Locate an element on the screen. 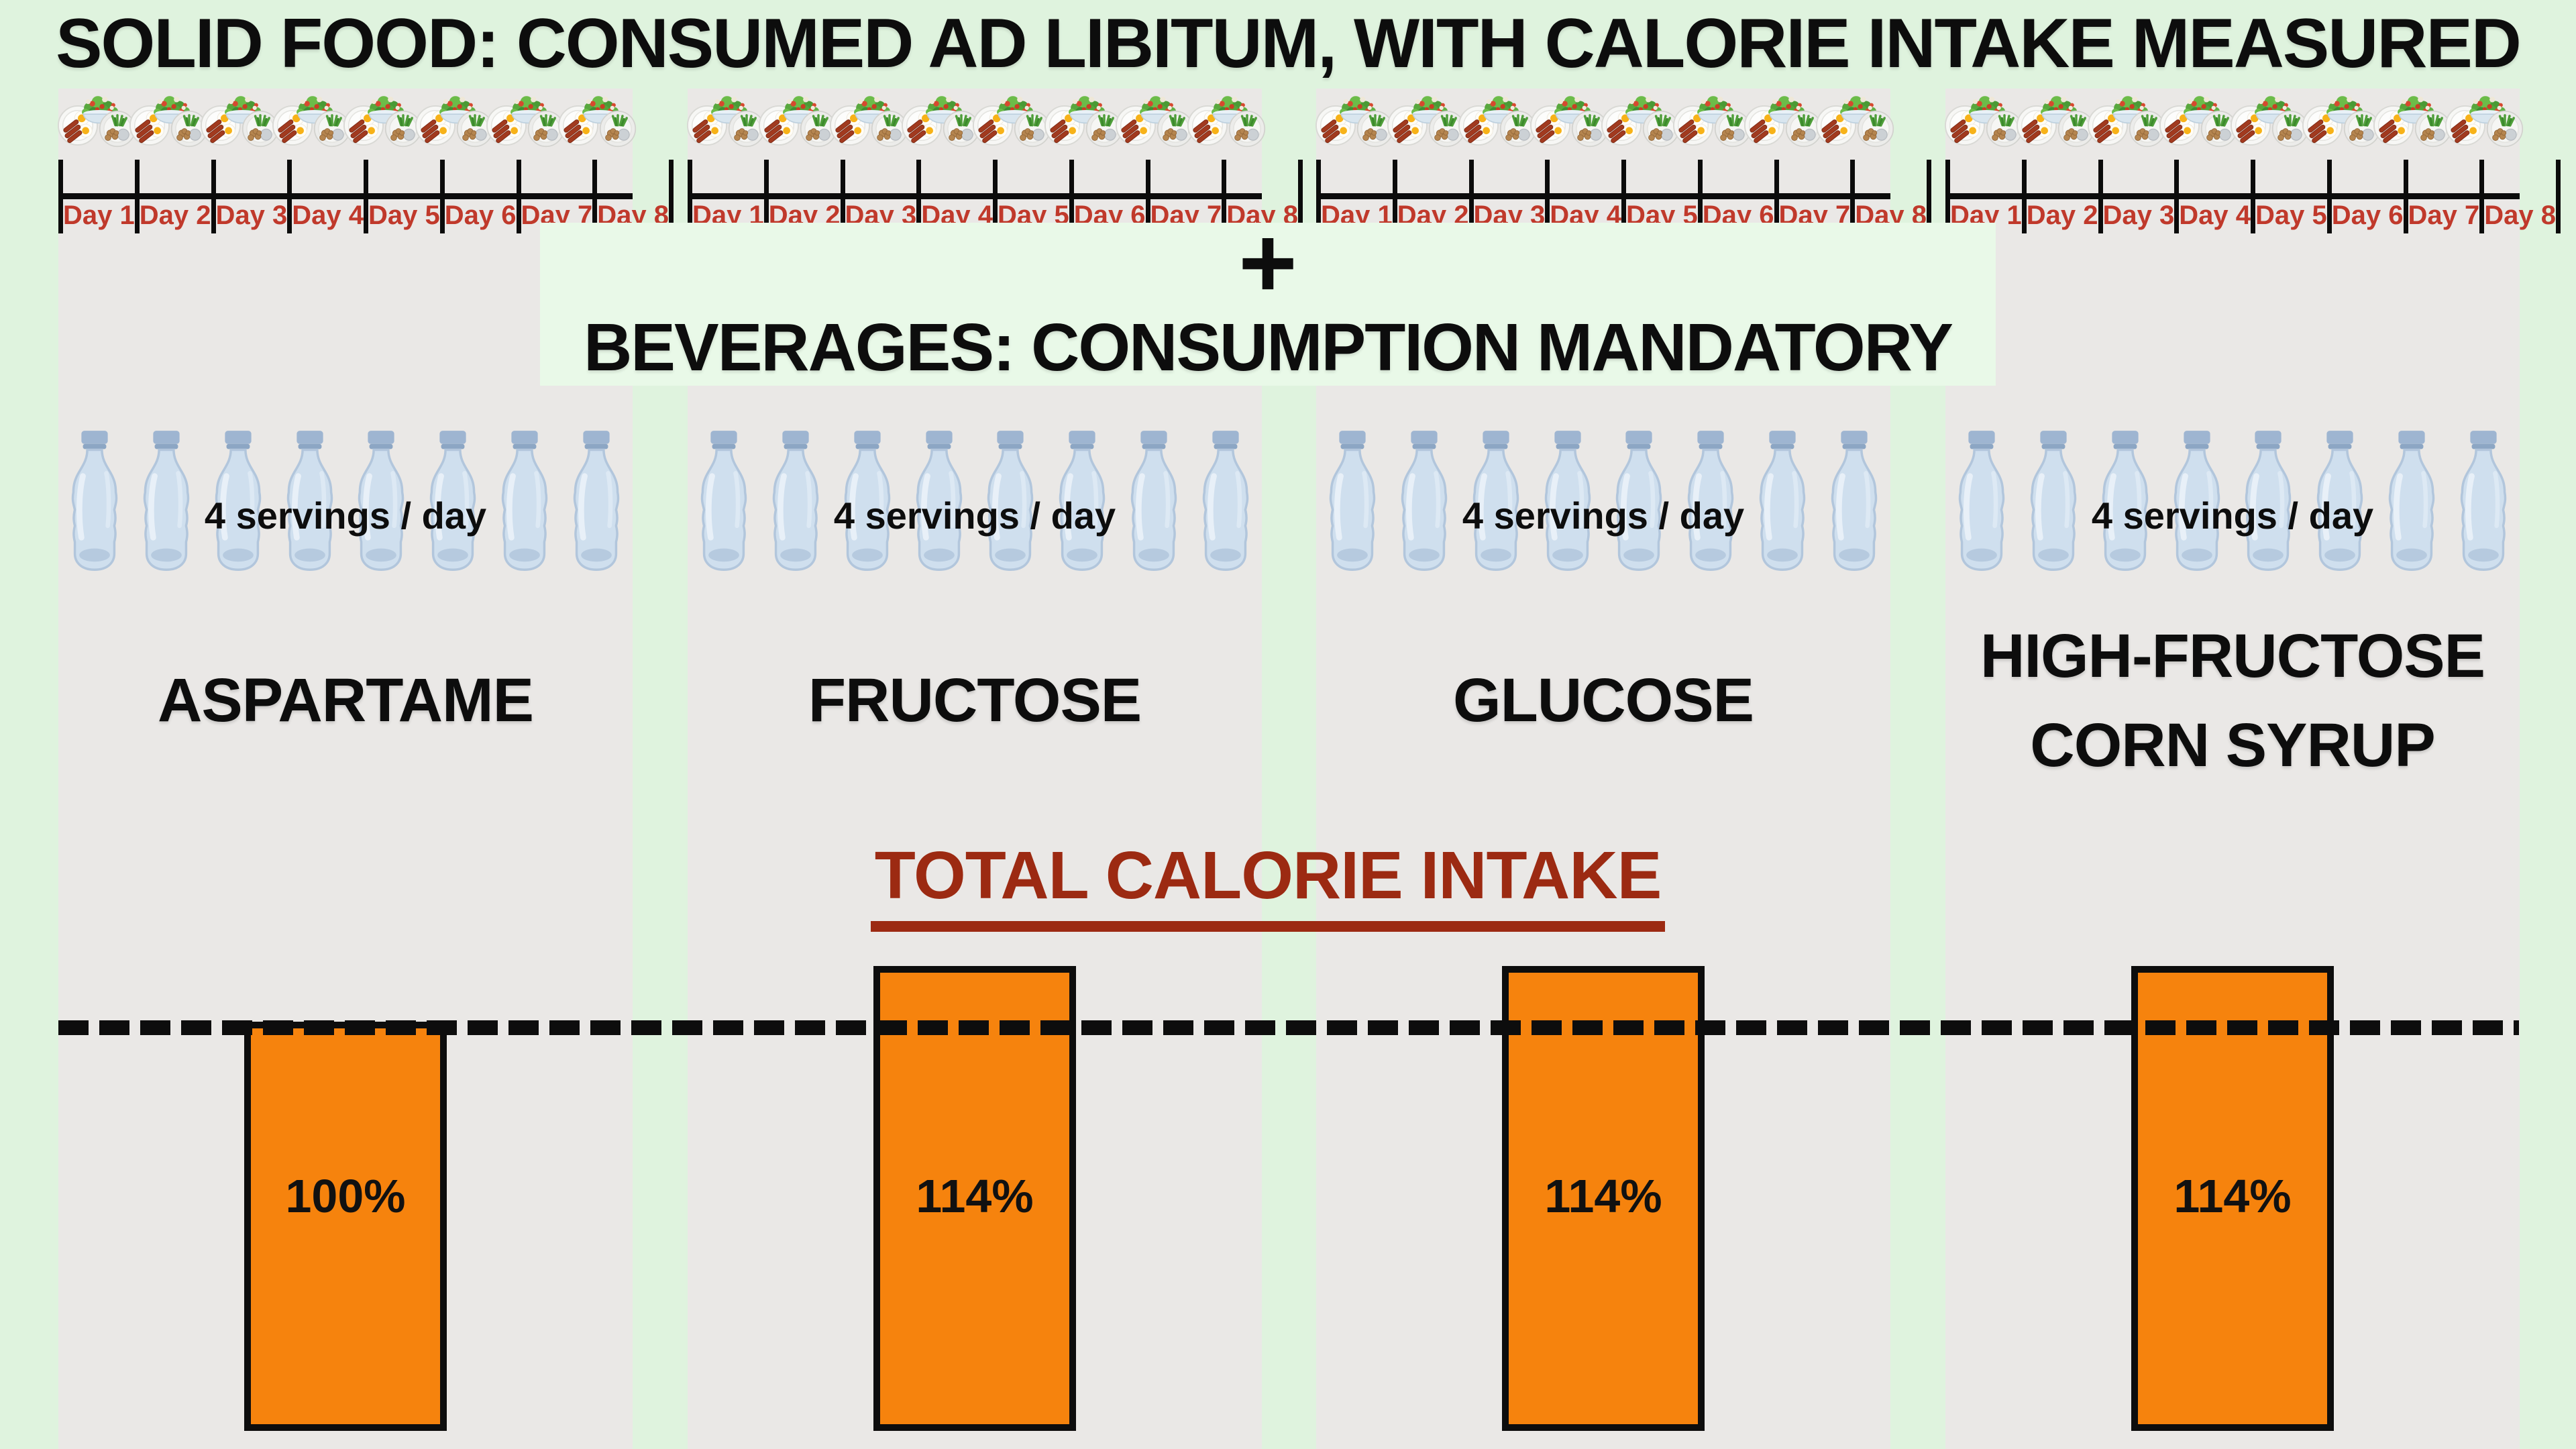 The width and height of the screenshot is (2576, 1449). day-label: Day 8 is located at coordinates (2520, 215).